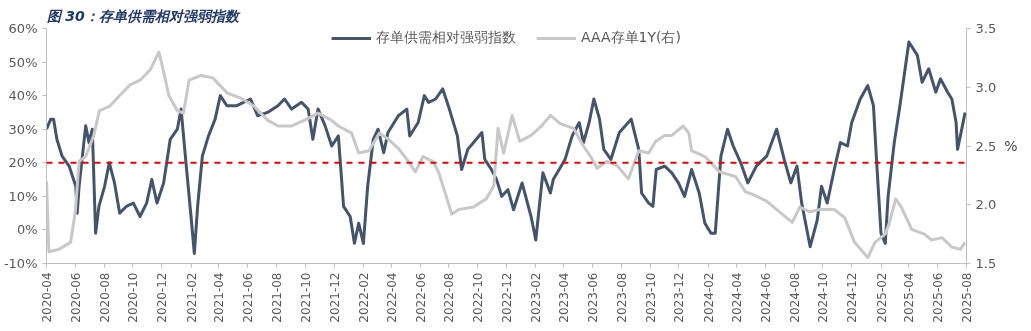  I want to click on x-tick-label: 2022-08, so click(449, 297).